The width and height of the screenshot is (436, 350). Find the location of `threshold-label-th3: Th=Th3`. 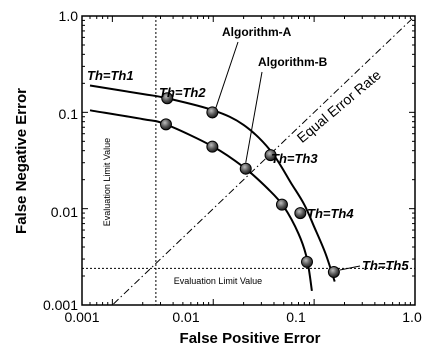

threshold-label-th3: Th=Th3 is located at coordinates (294, 158).